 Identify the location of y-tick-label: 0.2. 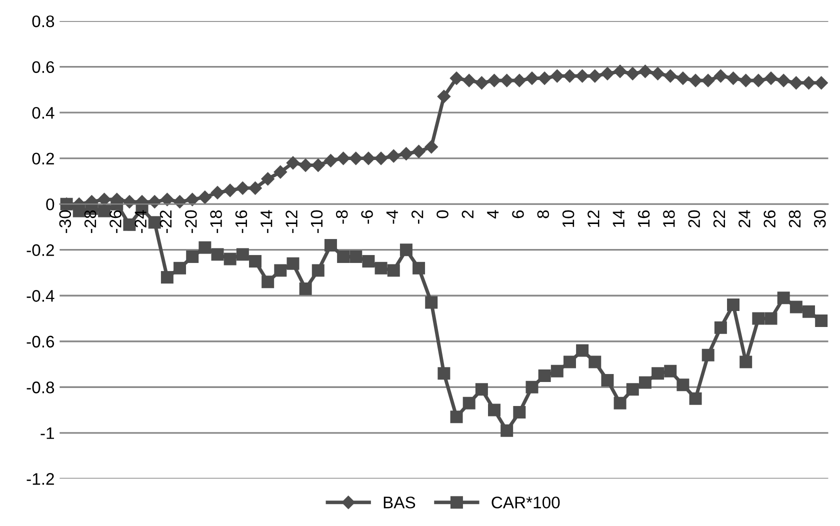
(43, 158).